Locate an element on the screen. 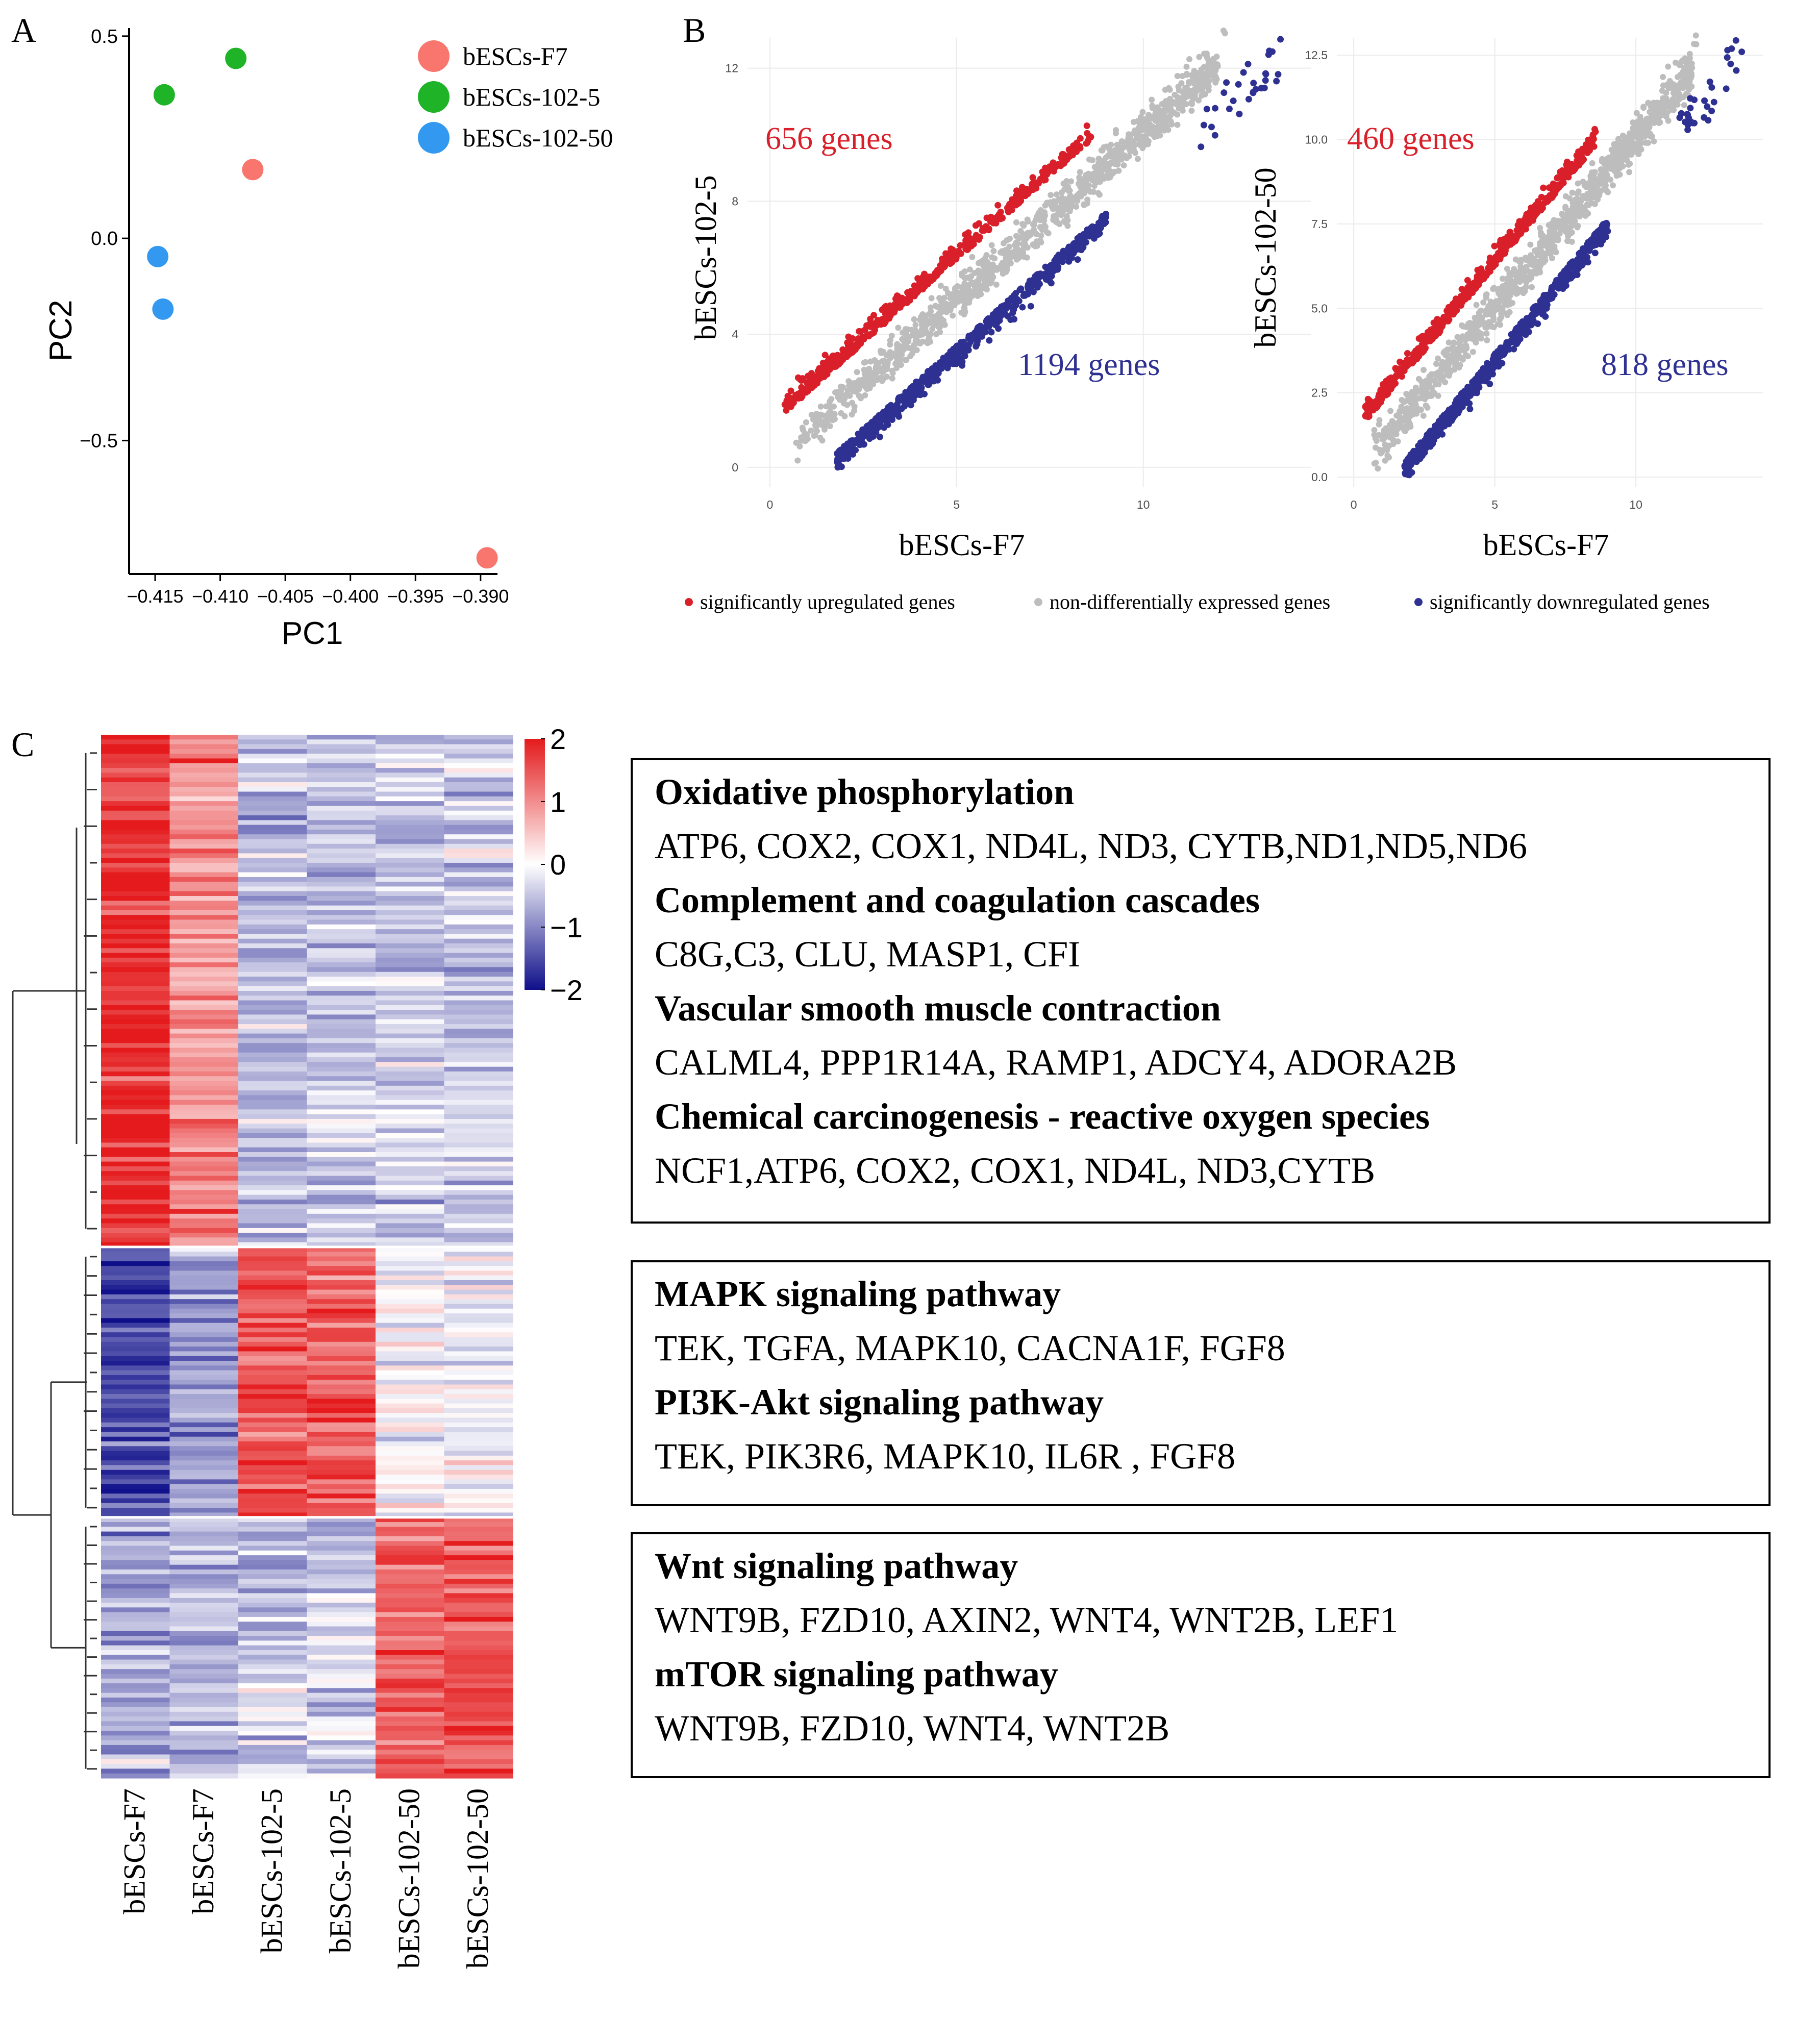 This screenshot has height=2044, width=1794. scatter2-up-count-label: 460 genes is located at coordinates (1411, 138).